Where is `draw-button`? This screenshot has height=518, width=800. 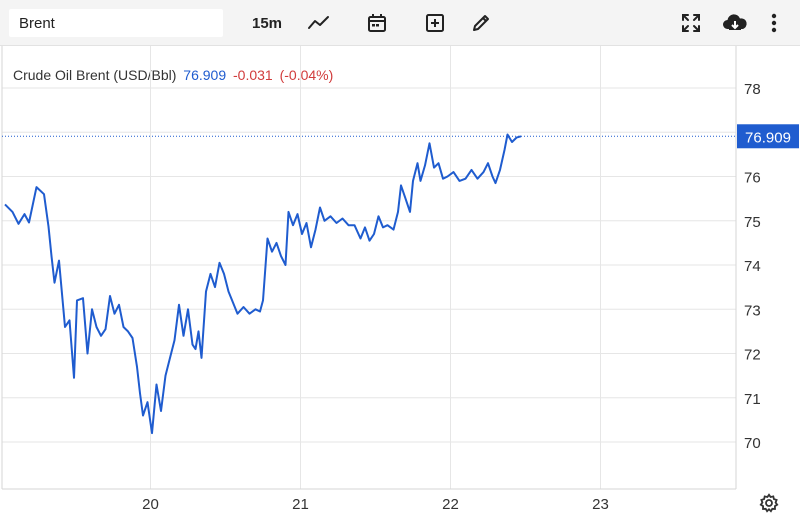 draw-button is located at coordinates (481, 23).